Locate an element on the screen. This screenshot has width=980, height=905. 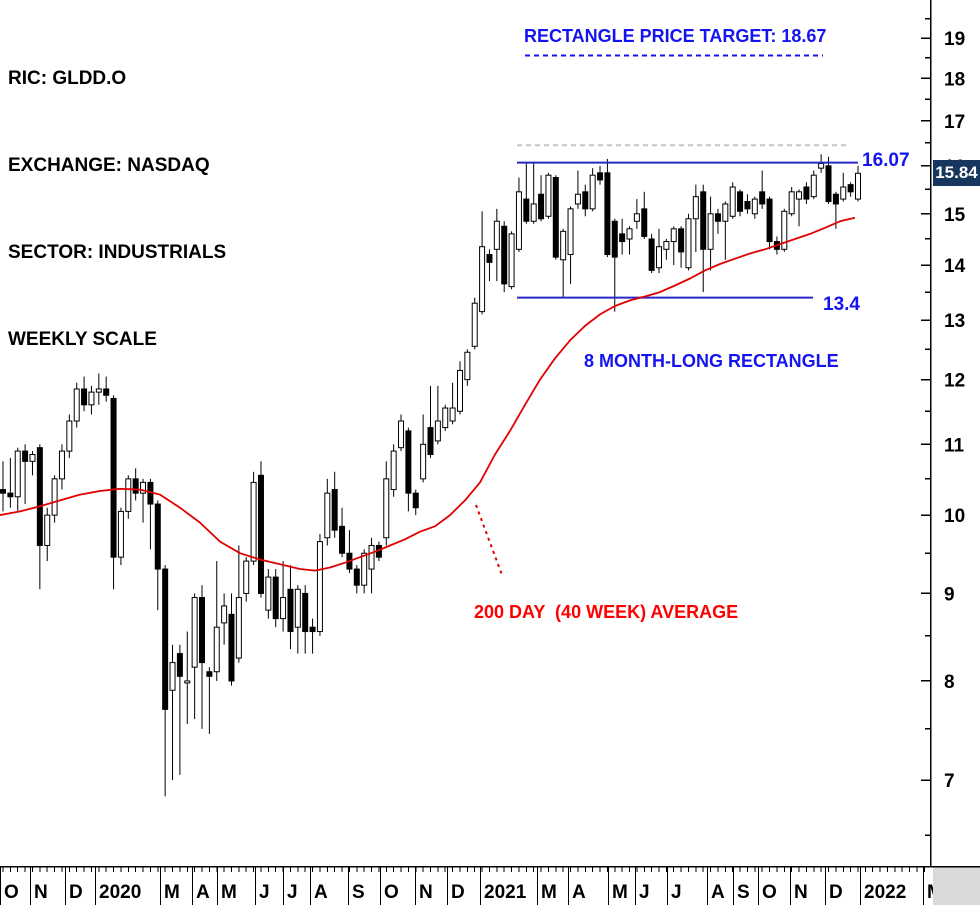
rectangle-pattern-label: 8 MONTH-LONG RECTANGLE is located at coordinates (711, 361).